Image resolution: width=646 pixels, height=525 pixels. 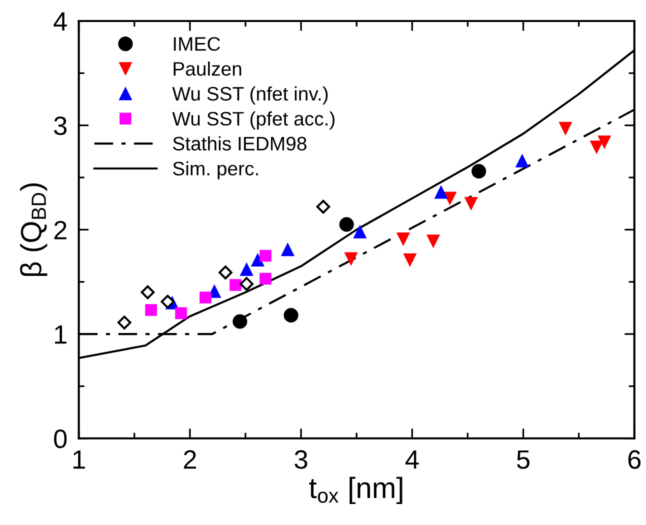 What do you see at coordinates (190, 459) in the screenshot?
I see `x-tick-label: 2` at bounding box center [190, 459].